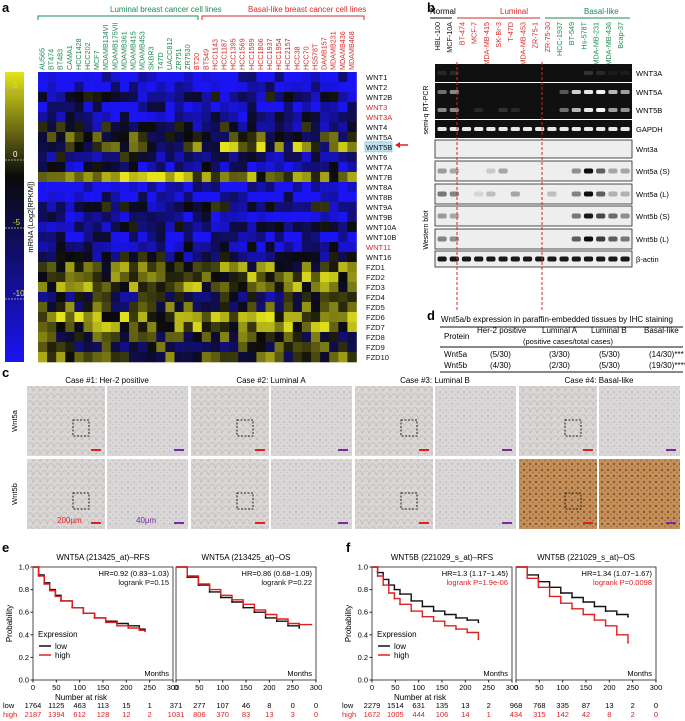 Image resolution: width=685 pixels, height=721 pixels. Describe the element at coordinates (233, 54) in the screenshot. I see `cell-line-label: HCC1395` at that location.